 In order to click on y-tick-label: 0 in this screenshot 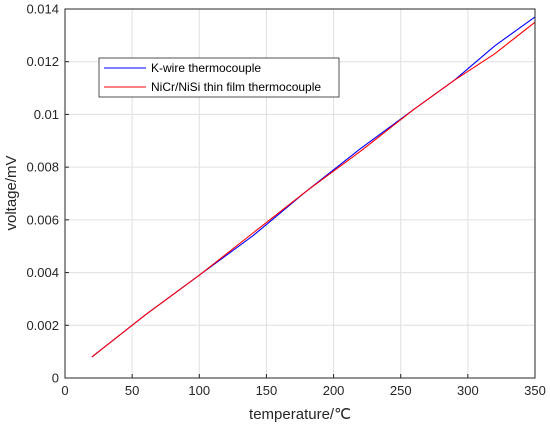, I will do `click(55, 378)`.